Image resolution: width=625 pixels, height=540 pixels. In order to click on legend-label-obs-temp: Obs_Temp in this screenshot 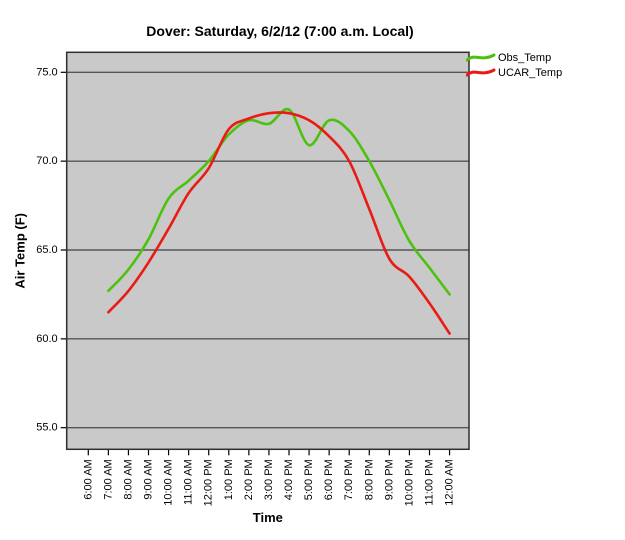, I will do `click(525, 57)`.